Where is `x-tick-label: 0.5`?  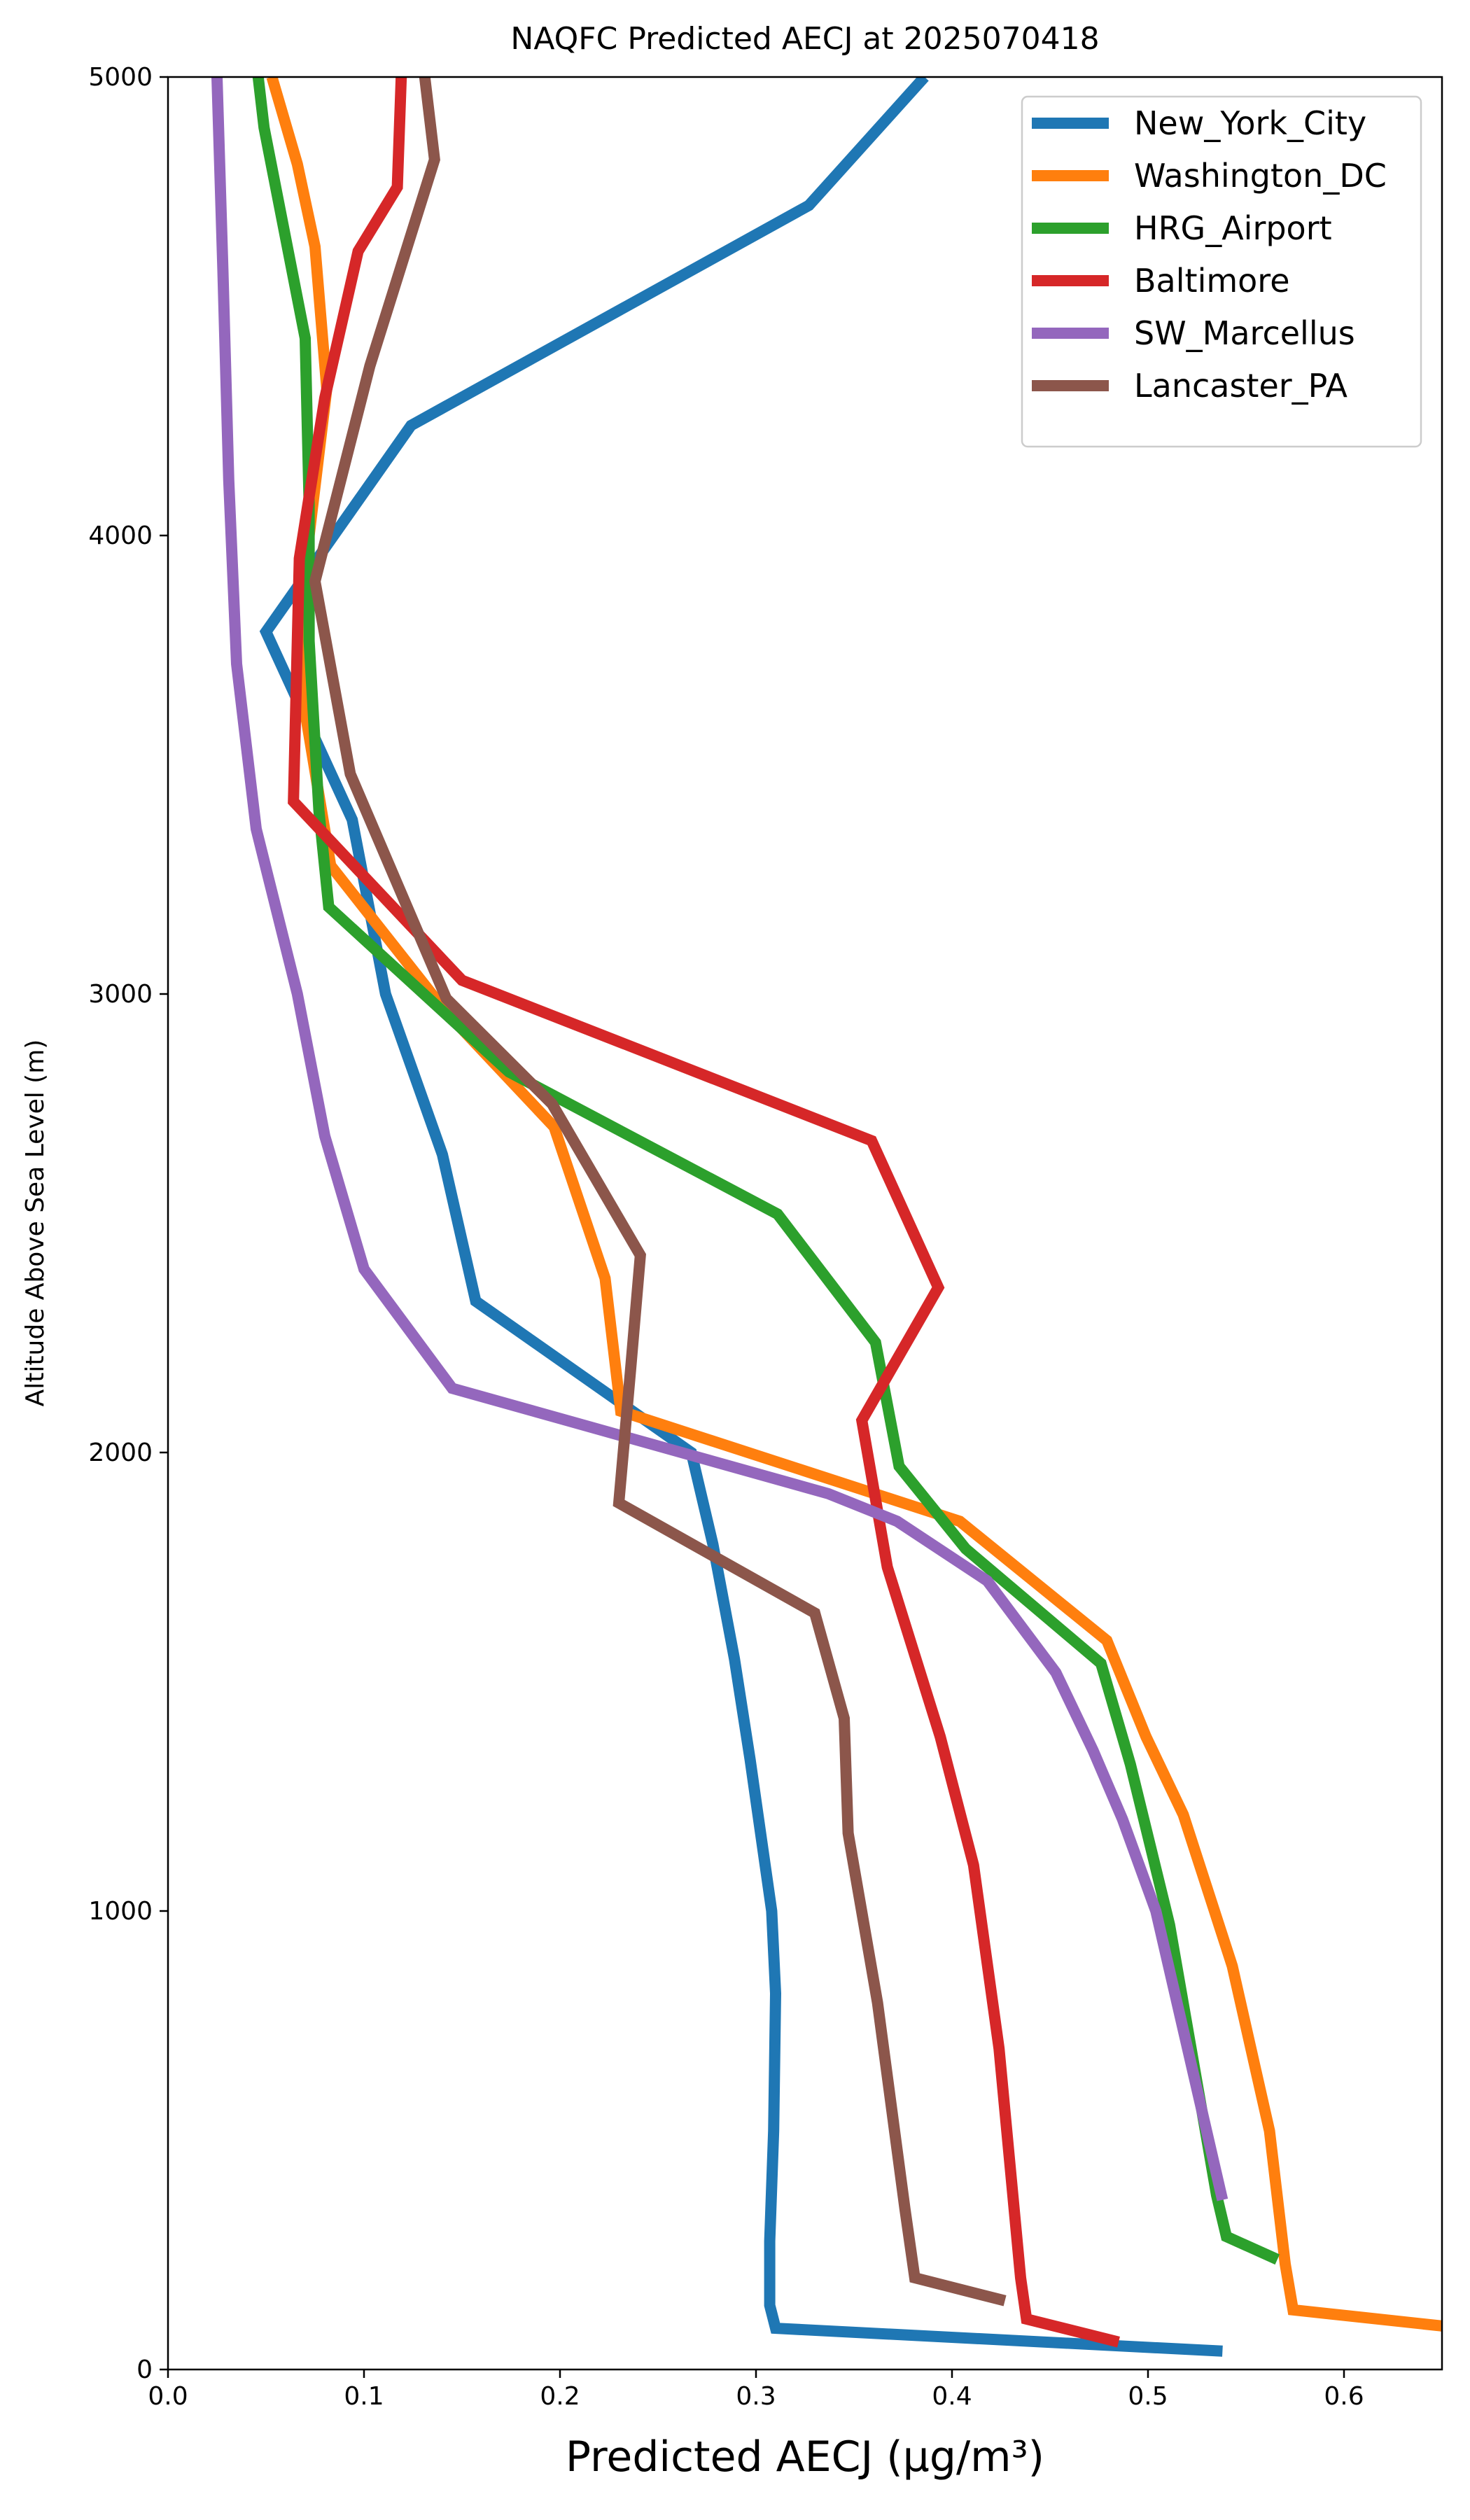 x-tick-label: 0.5 is located at coordinates (1148, 2396).